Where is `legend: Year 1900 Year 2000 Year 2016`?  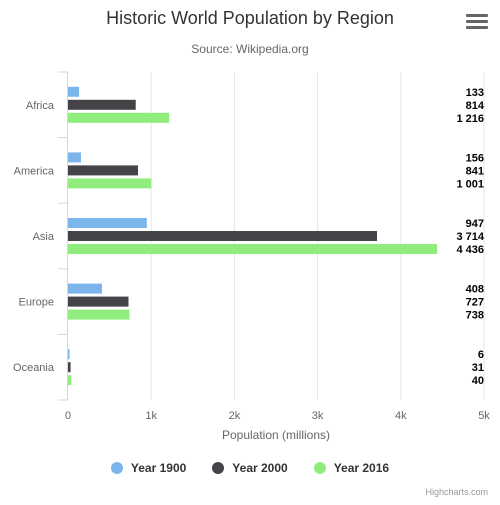 legend: Year 1900 Year 2000 Year 2016 is located at coordinates (250, 468).